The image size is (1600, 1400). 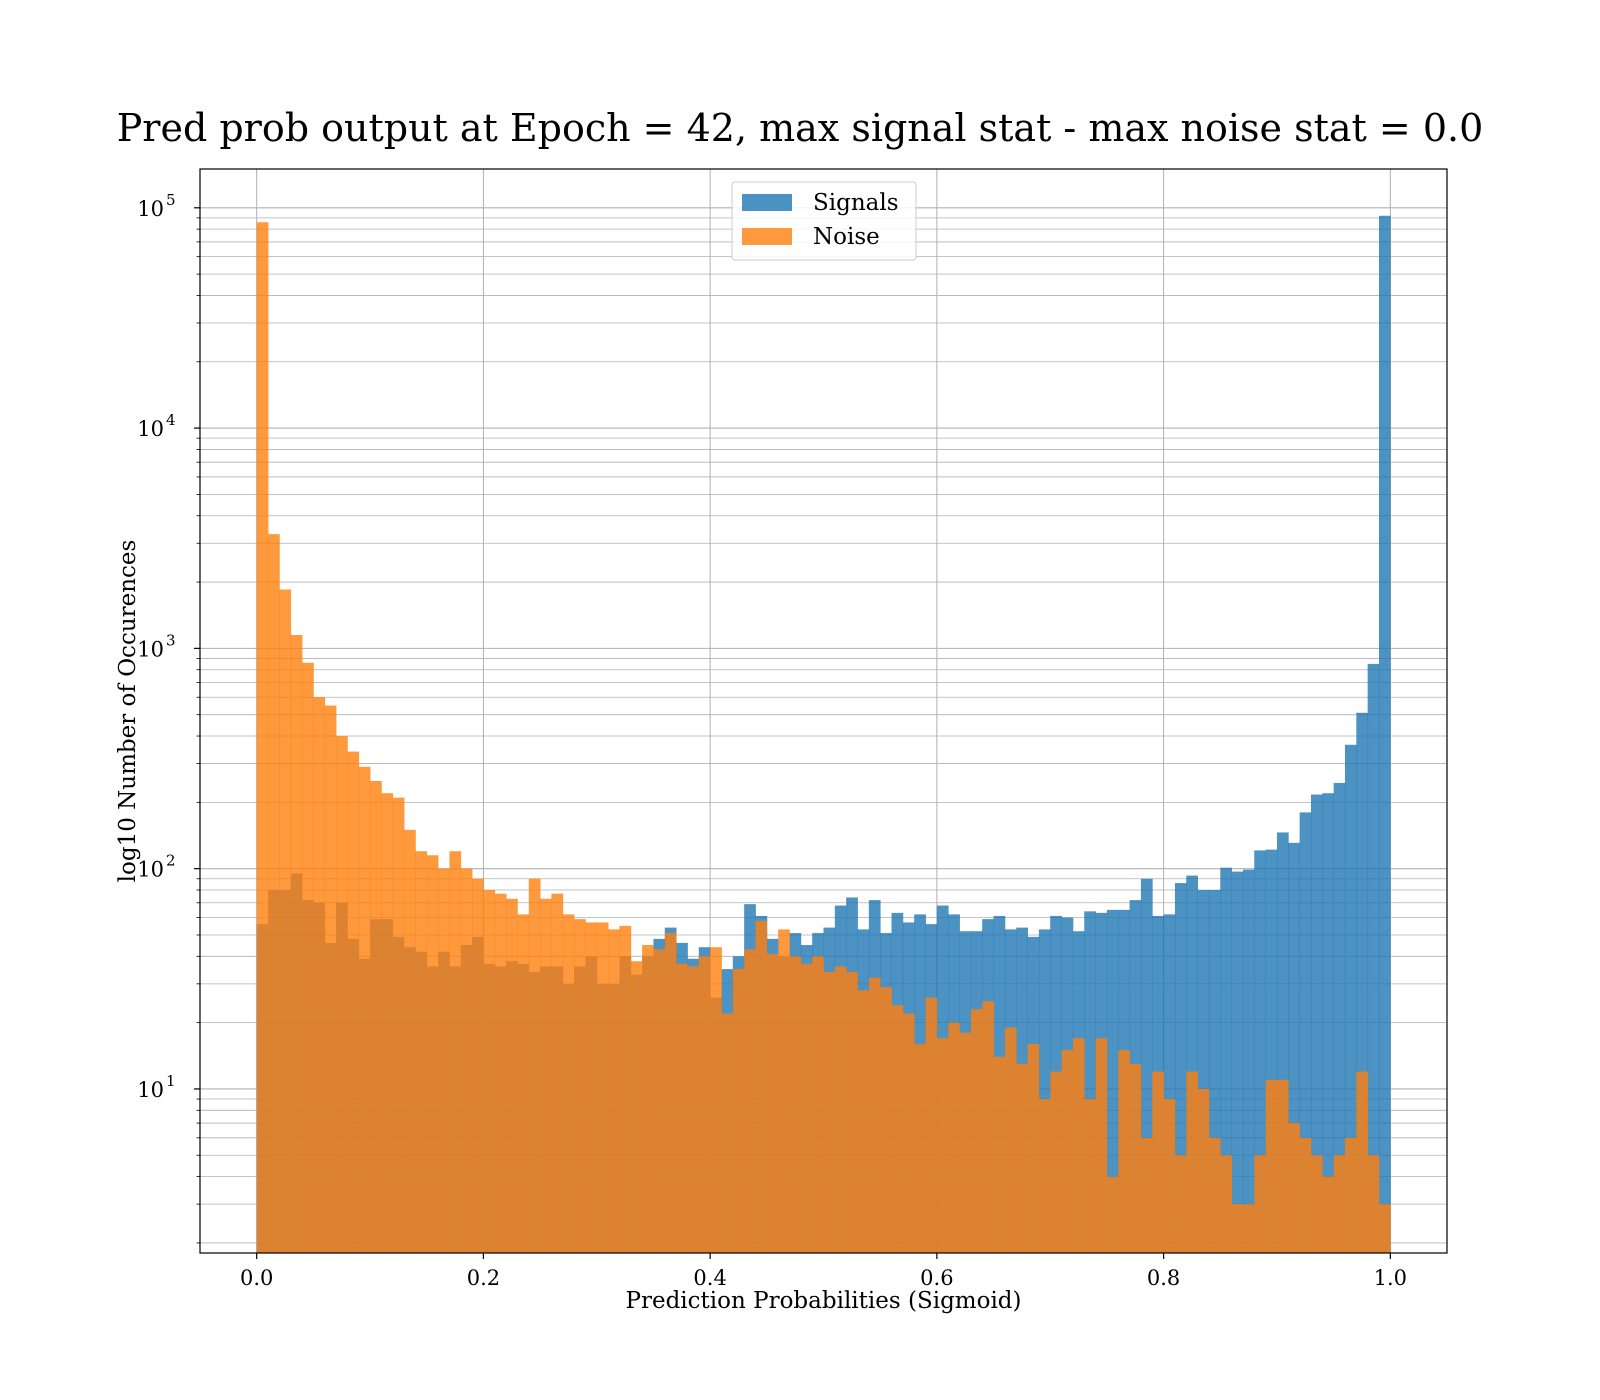 What do you see at coordinates (824, 1301) in the screenshot?
I see `x-axis-label: Prediction Probabilities (Sigmoid)` at bounding box center [824, 1301].